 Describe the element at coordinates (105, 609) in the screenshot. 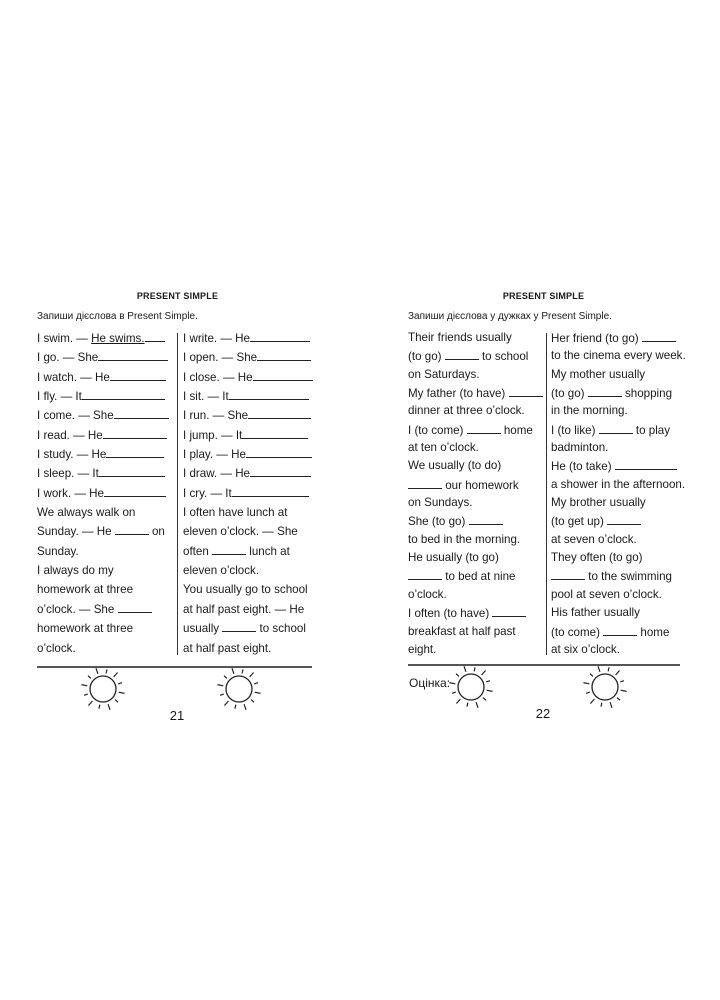

I see `exercise-line: o’clock. — She` at that location.